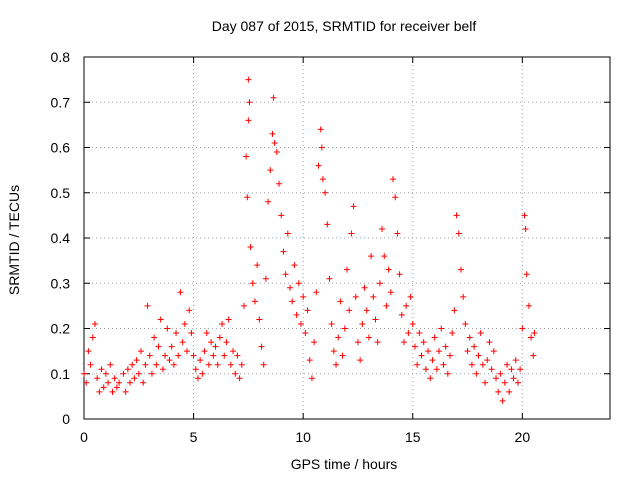 The width and height of the screenshot is (640, 480). I want to click on y-tick-label: 0, so click(66, 419).